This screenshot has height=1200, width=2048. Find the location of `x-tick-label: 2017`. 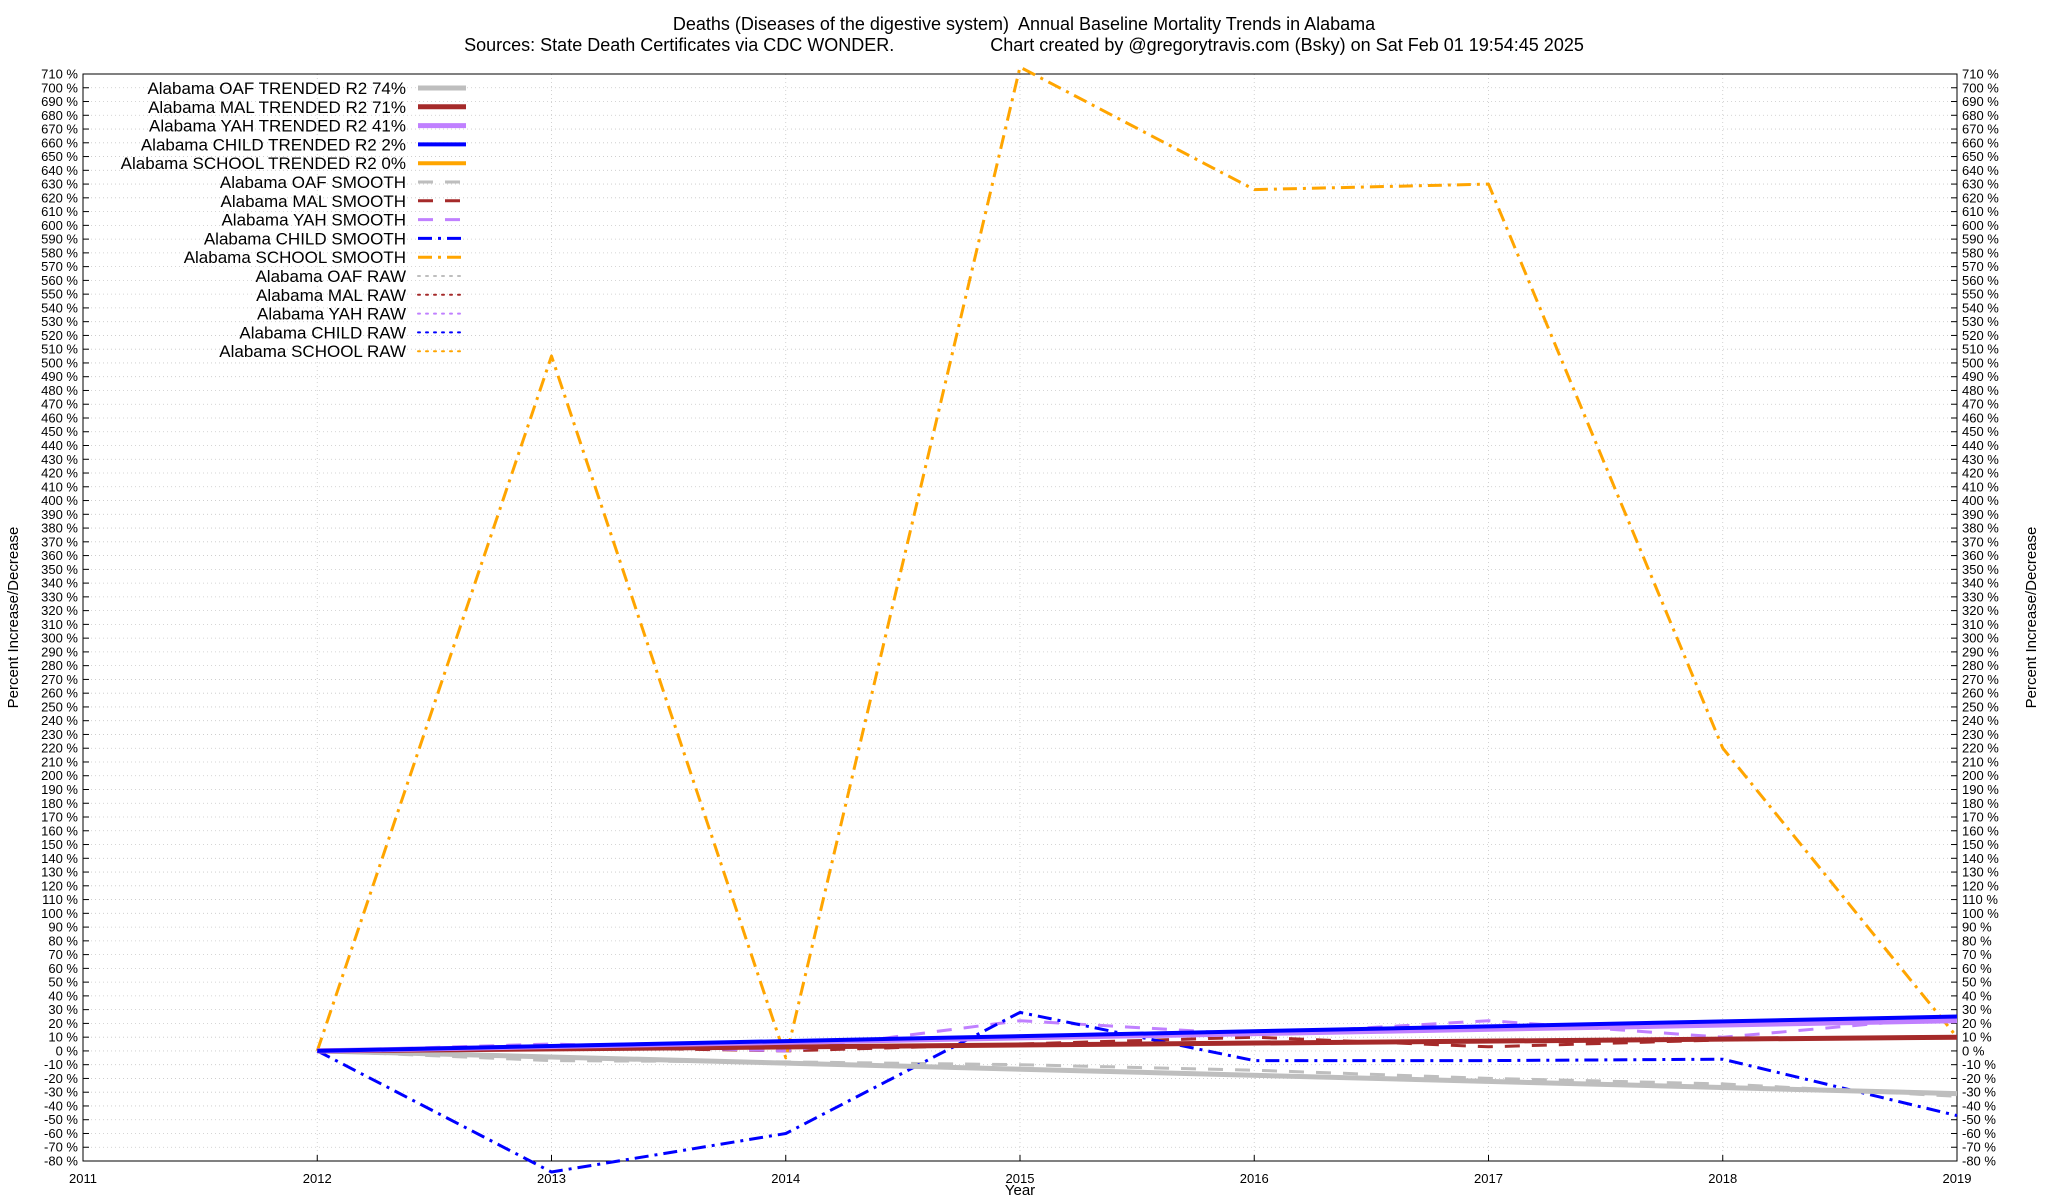

x-tick-label: 2017 is located at coordinates (1488, 1178).